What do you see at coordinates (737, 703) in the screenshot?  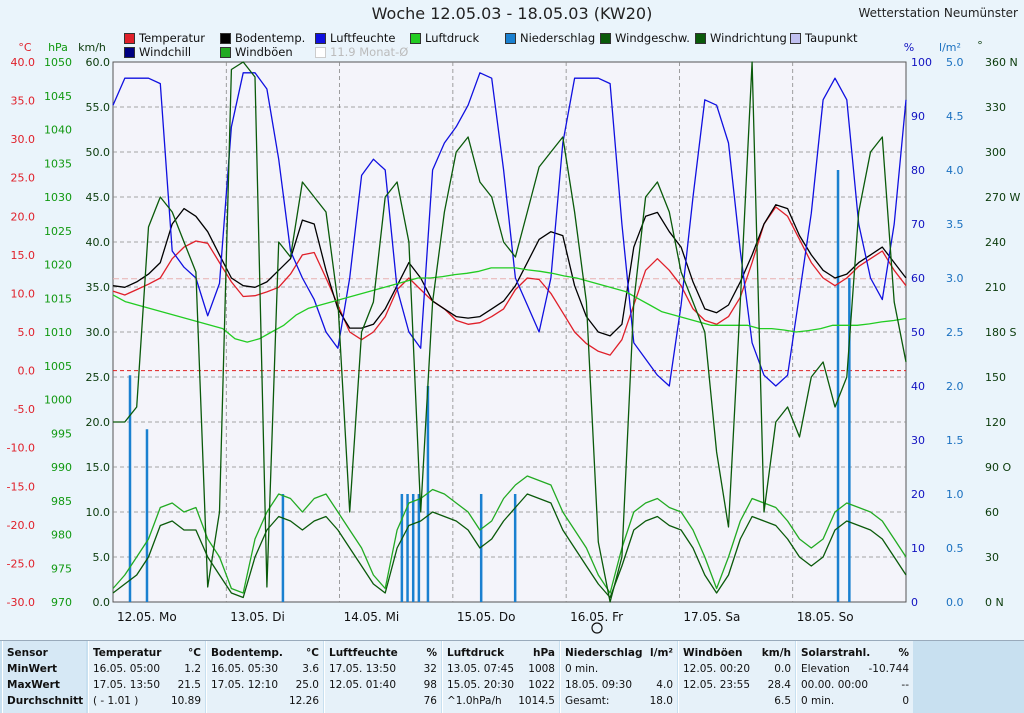 I see `stats-cell-row: 6.5` at bounding box center [737, 703].